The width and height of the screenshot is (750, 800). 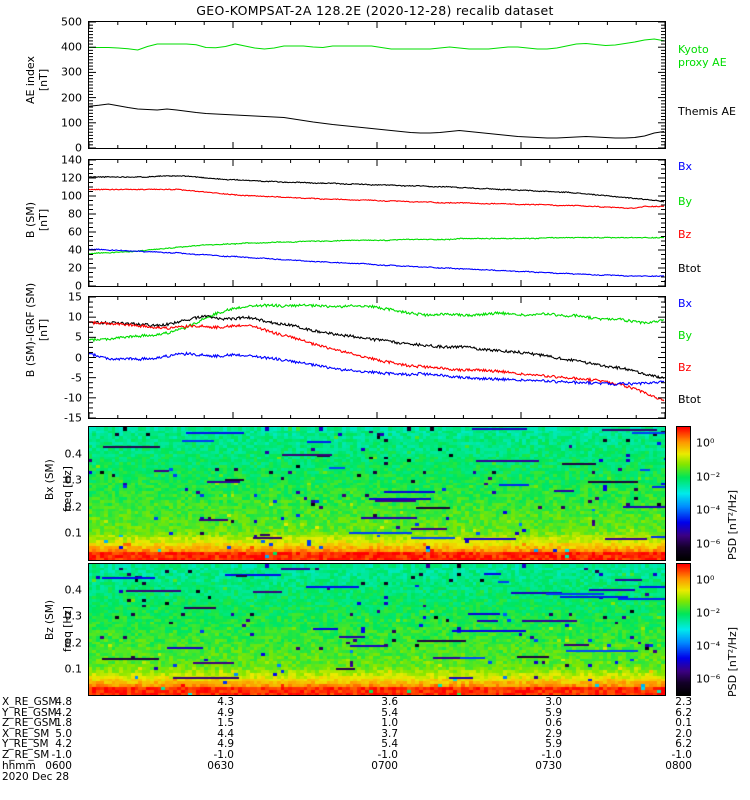 I want to click on yaxis-tick-label: 500, so click(x=71, y=22).